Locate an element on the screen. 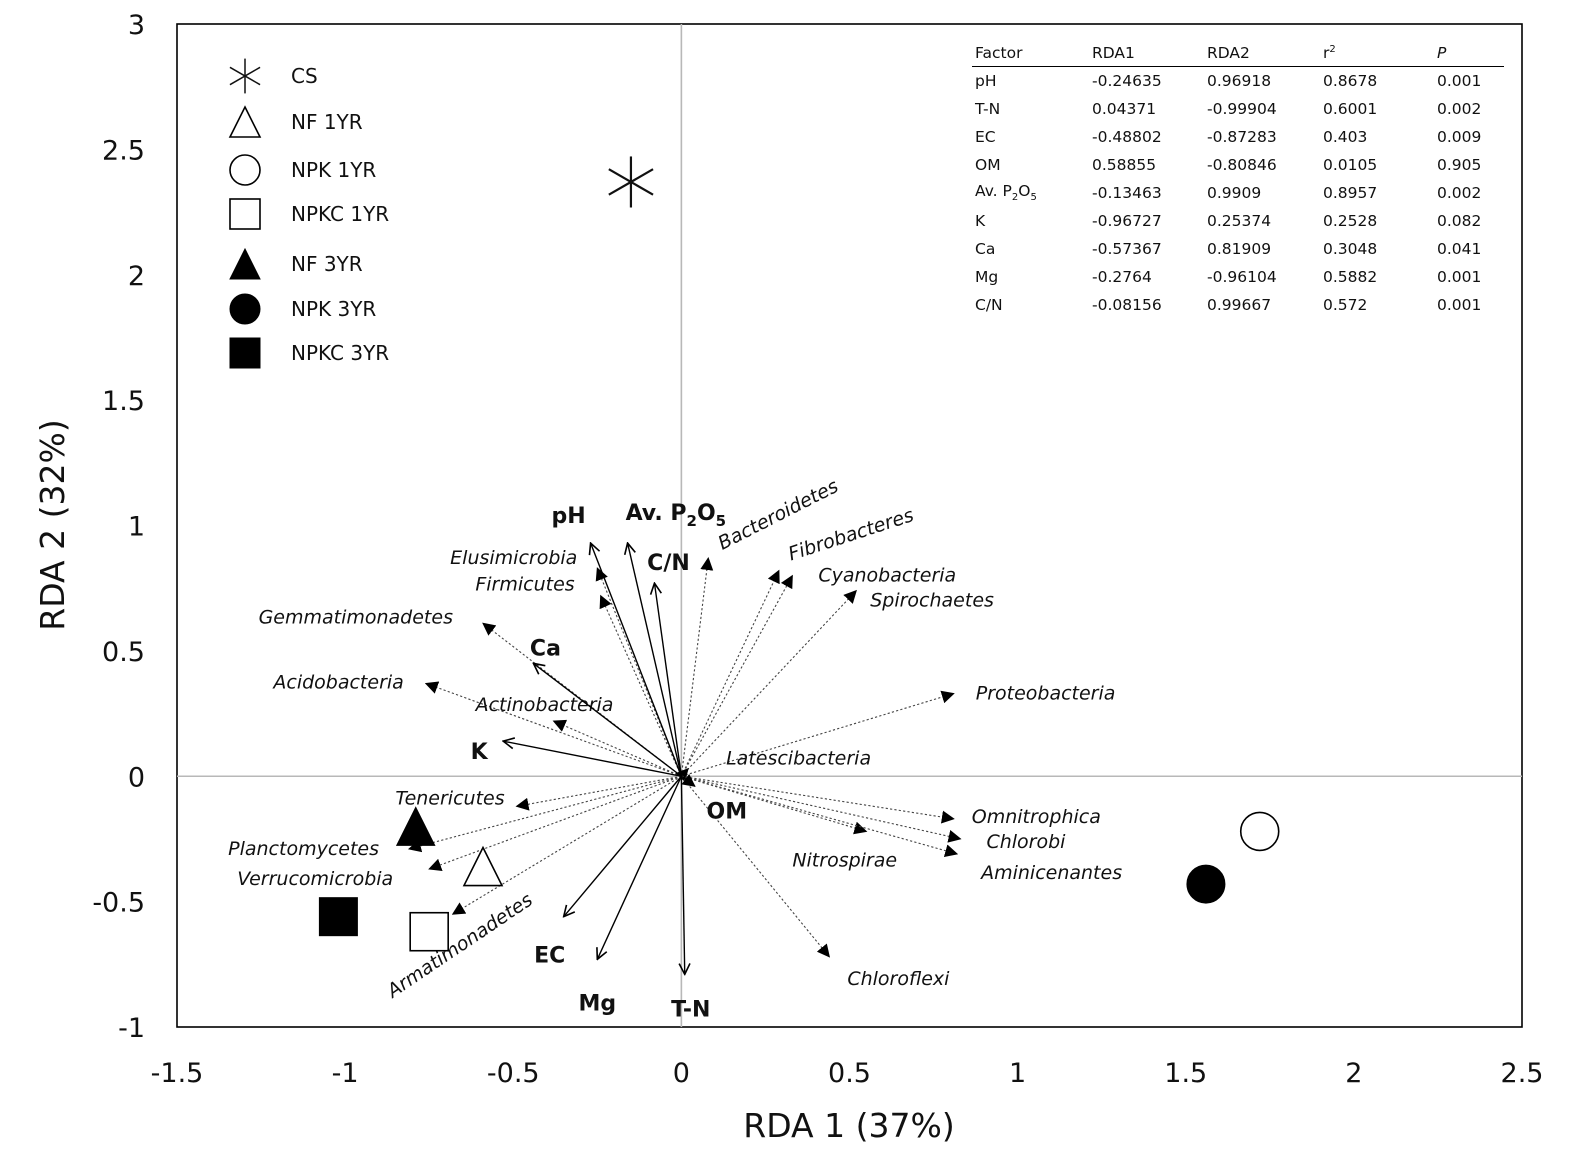 The image size is (1575, 1169). x-tick-label: 1 is located at coordinates (1017, 1073).